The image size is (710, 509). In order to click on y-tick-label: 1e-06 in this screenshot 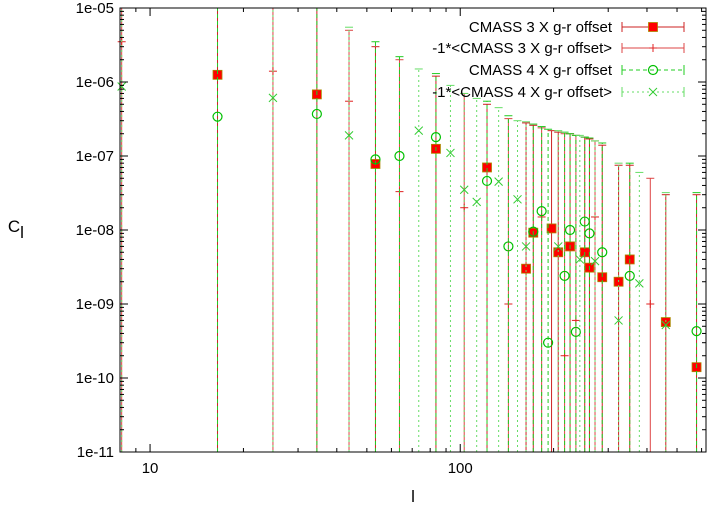, I will do `click(95, 82)`.